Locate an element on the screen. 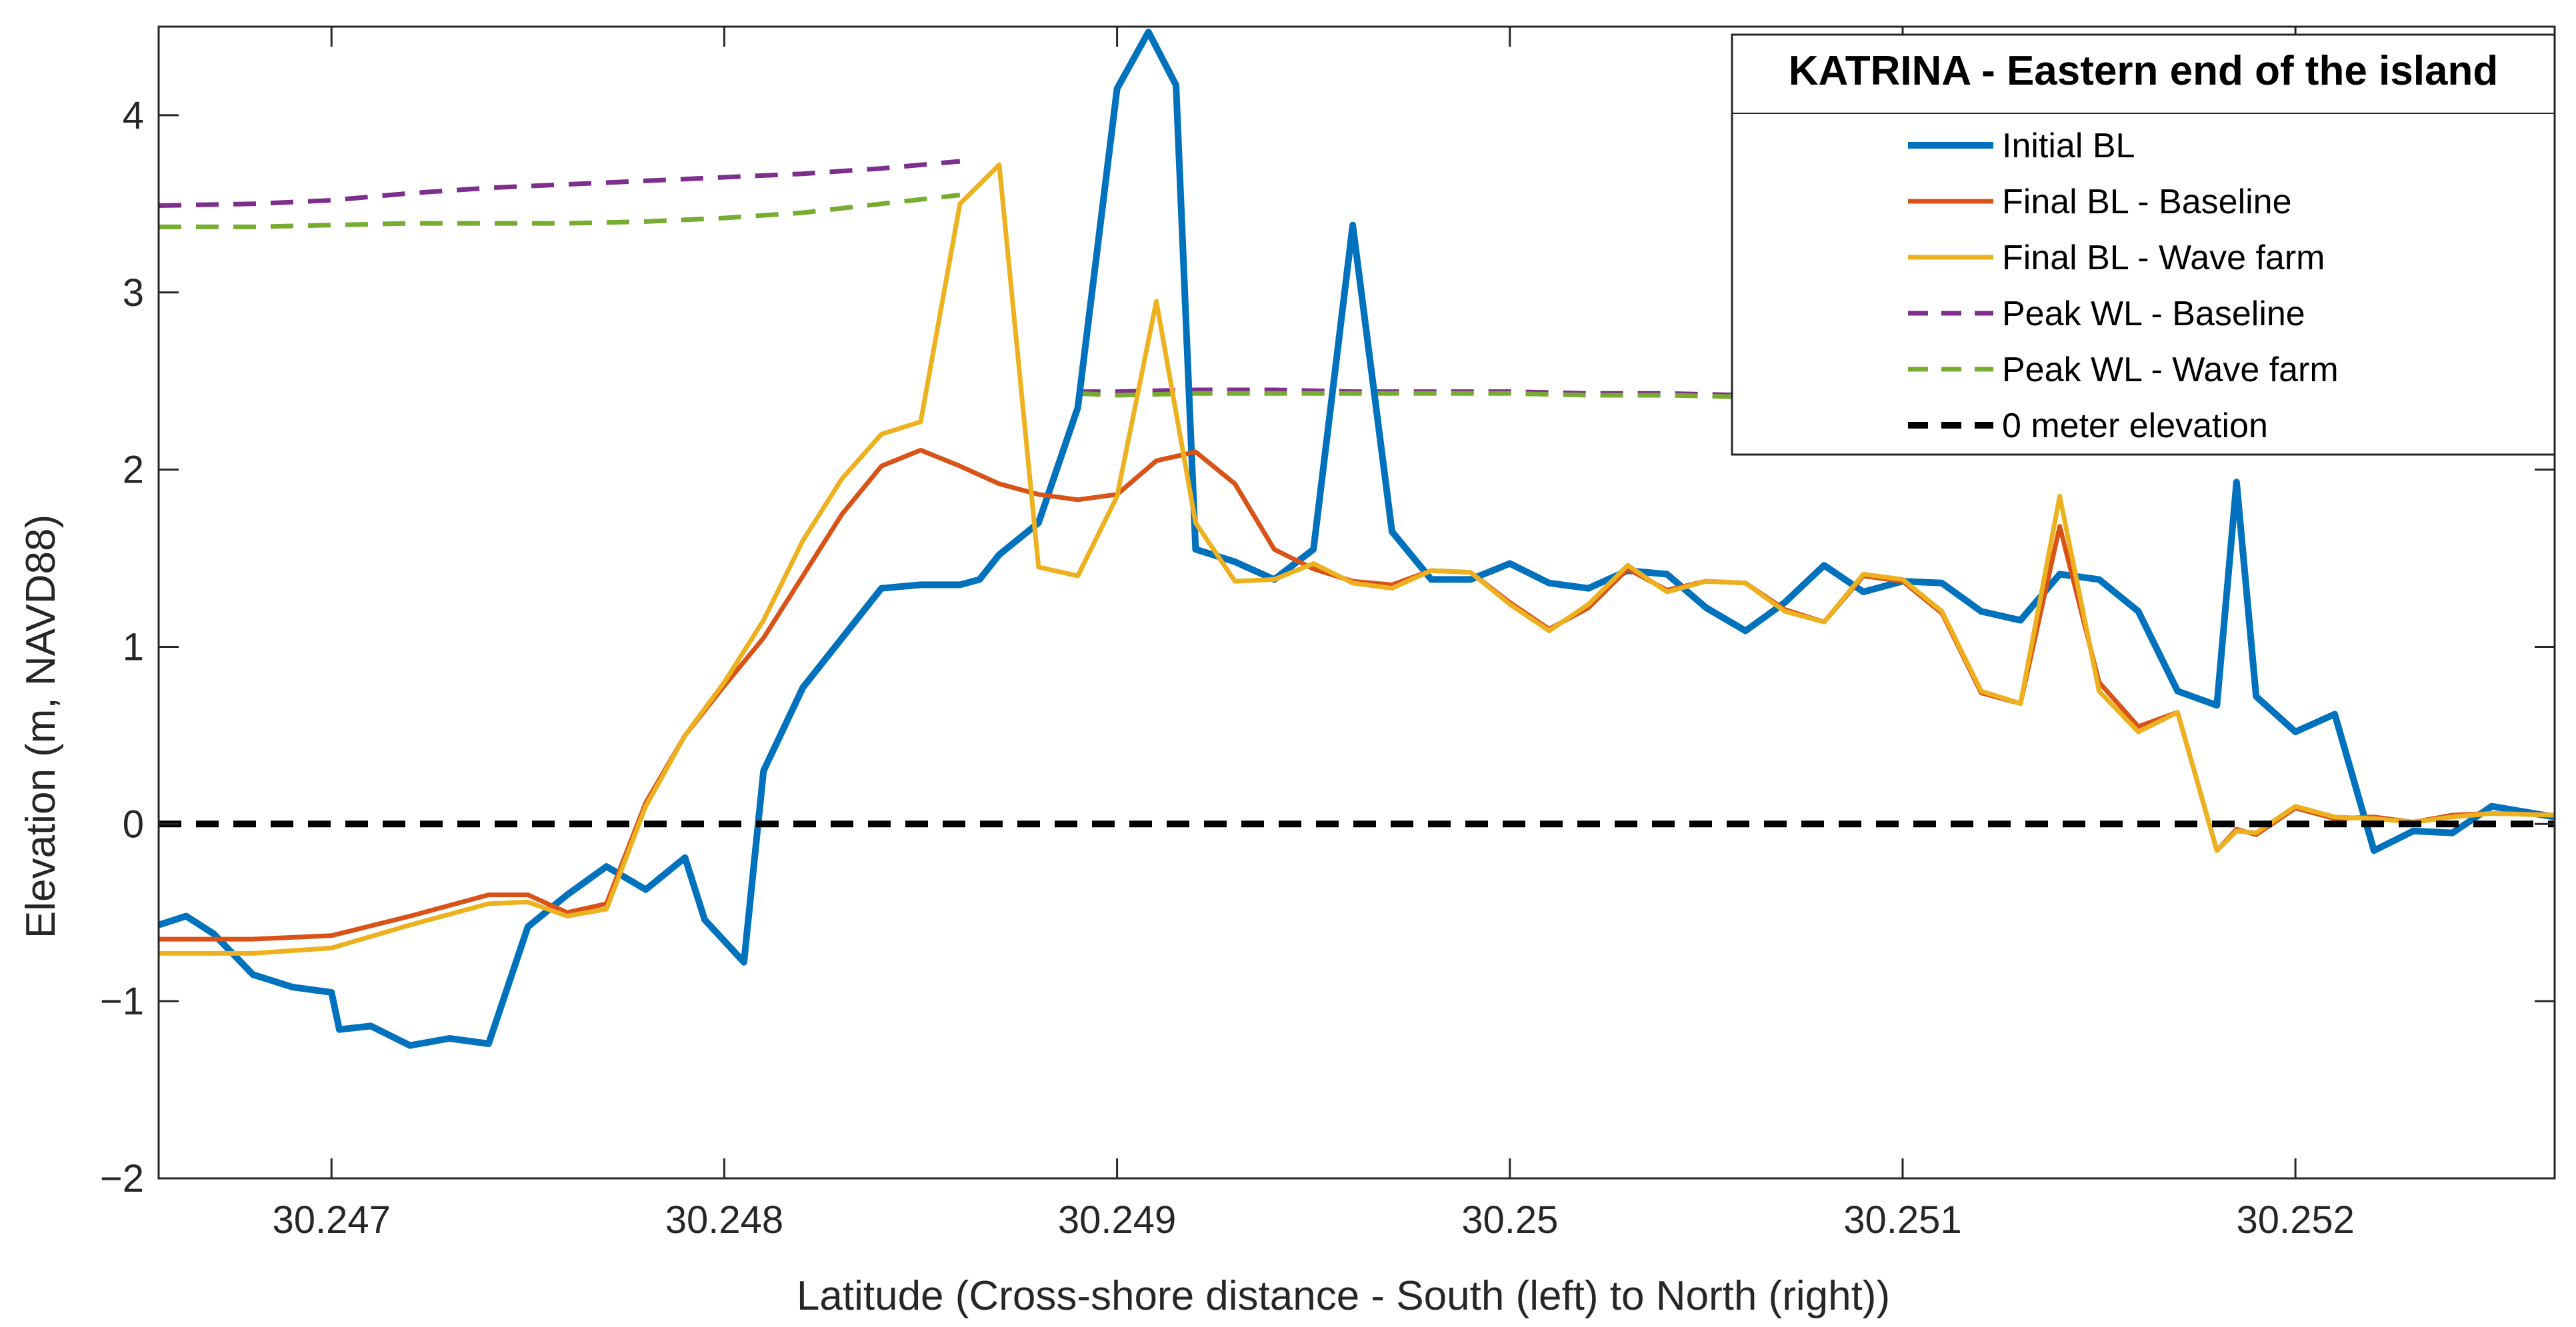 Image resolution: width=2576 pixels, height=1327 pixels. y-tick-label: 4 is located at coordinates (133, 115).